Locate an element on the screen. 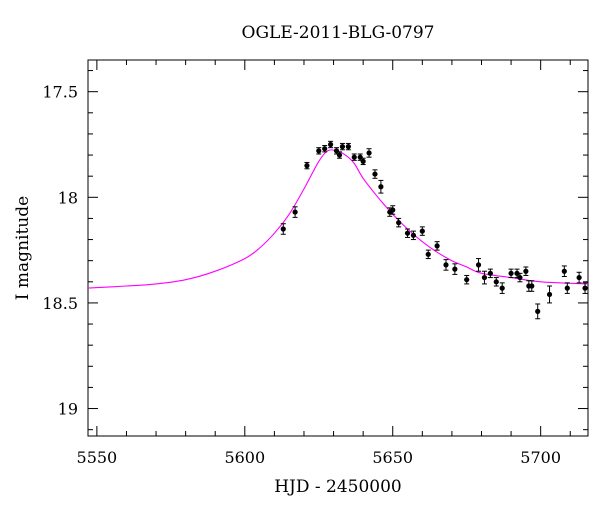 This screenshot has height=512, width=600. y-tick-label: 18 is located at coordinates (68, 197).